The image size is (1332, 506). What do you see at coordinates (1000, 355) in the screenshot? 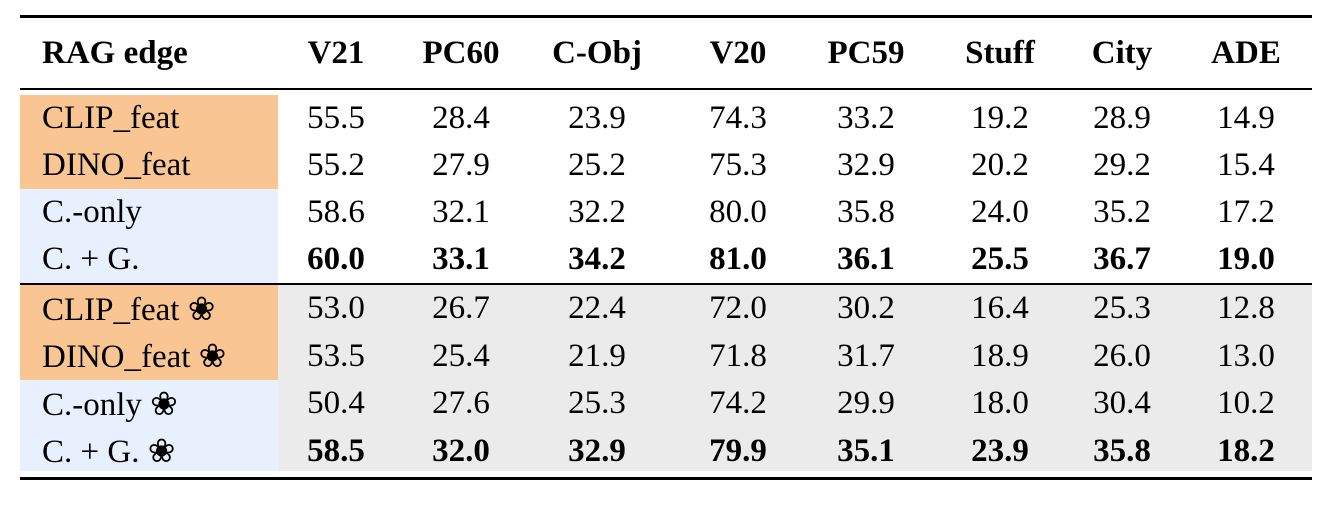
I see `value-cell: 18.9` at bounding box center [1000, 355].